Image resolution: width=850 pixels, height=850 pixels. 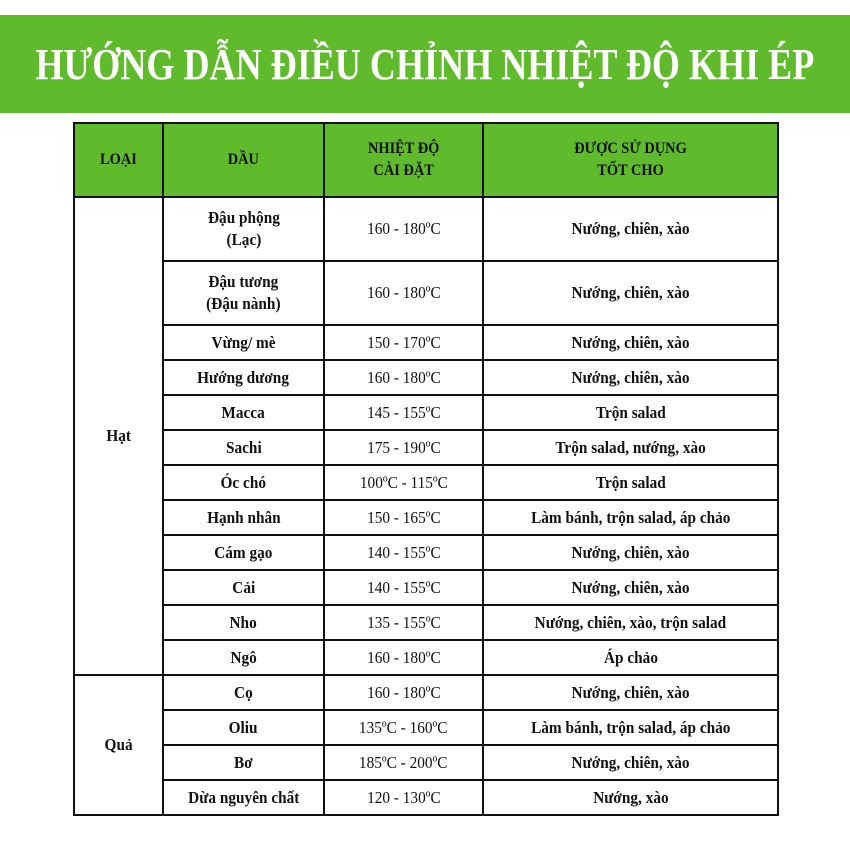 I want to click on table-row: Quả Cọ 160 - 180ºC Nướng, chiên, xào, so click(x=426, y=745).